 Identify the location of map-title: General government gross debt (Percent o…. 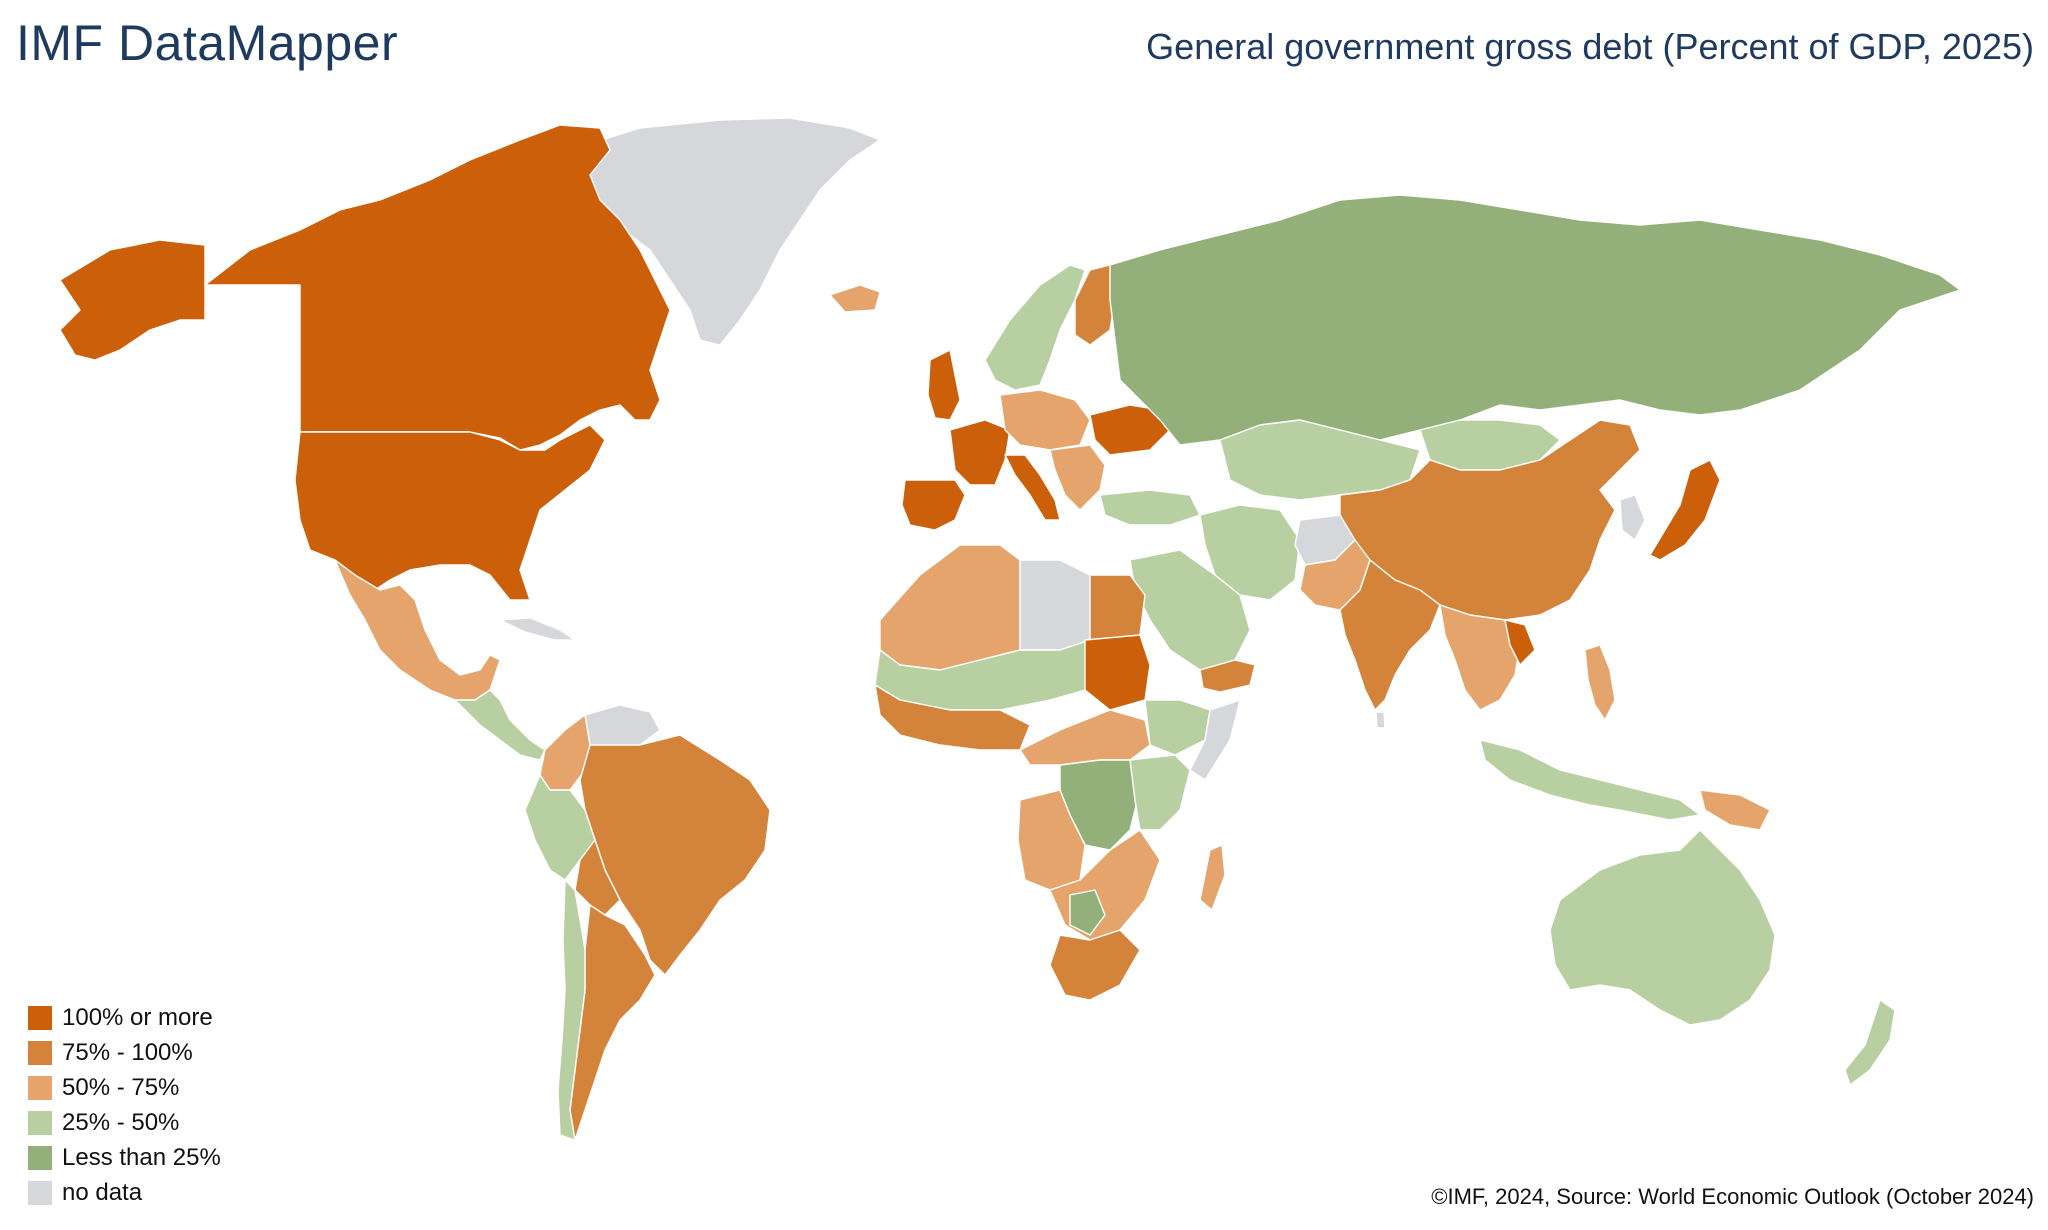
(1590, 46).